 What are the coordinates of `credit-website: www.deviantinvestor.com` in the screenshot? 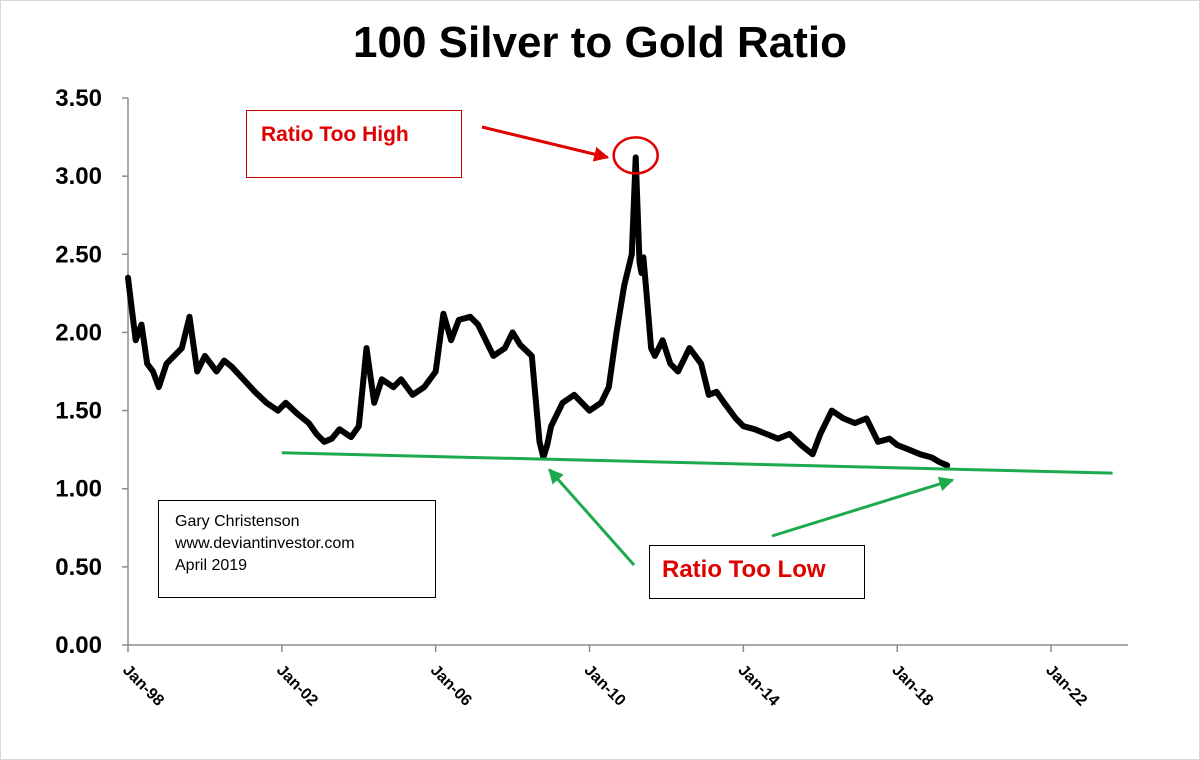 It's located at (265, 543).